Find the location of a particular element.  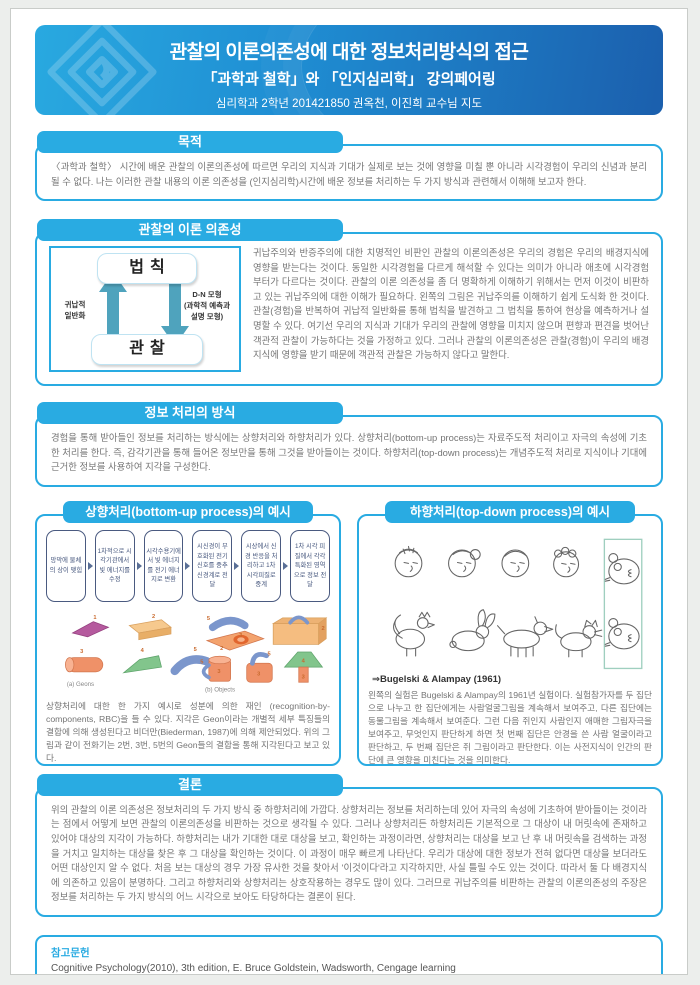

svg-text: (b) Objects is located at coordinates (220, 690).